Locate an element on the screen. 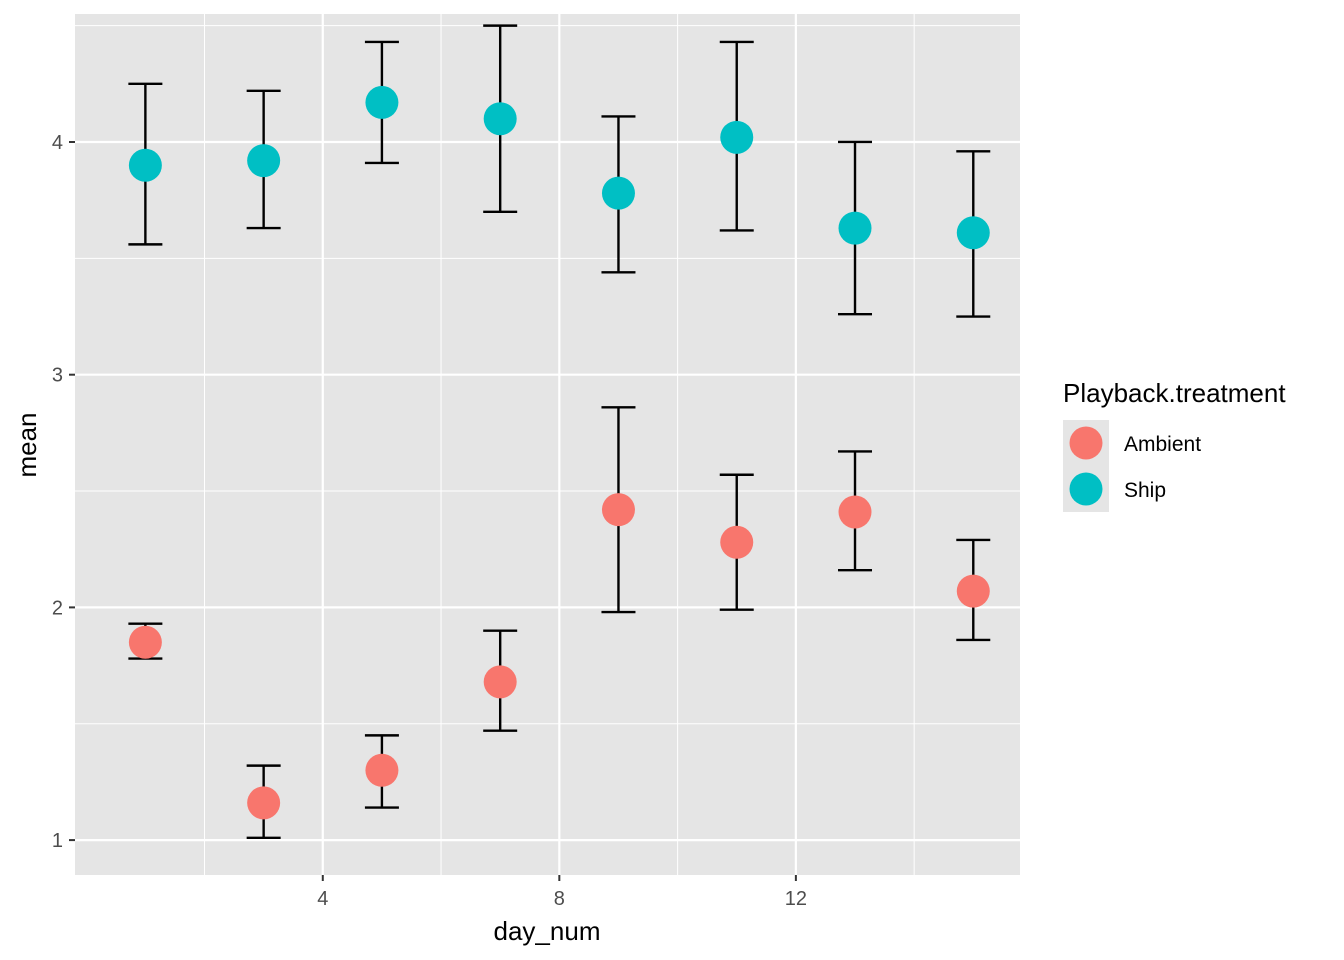  legend-items: Ambient Ship is located at coordinates (1132, 466).